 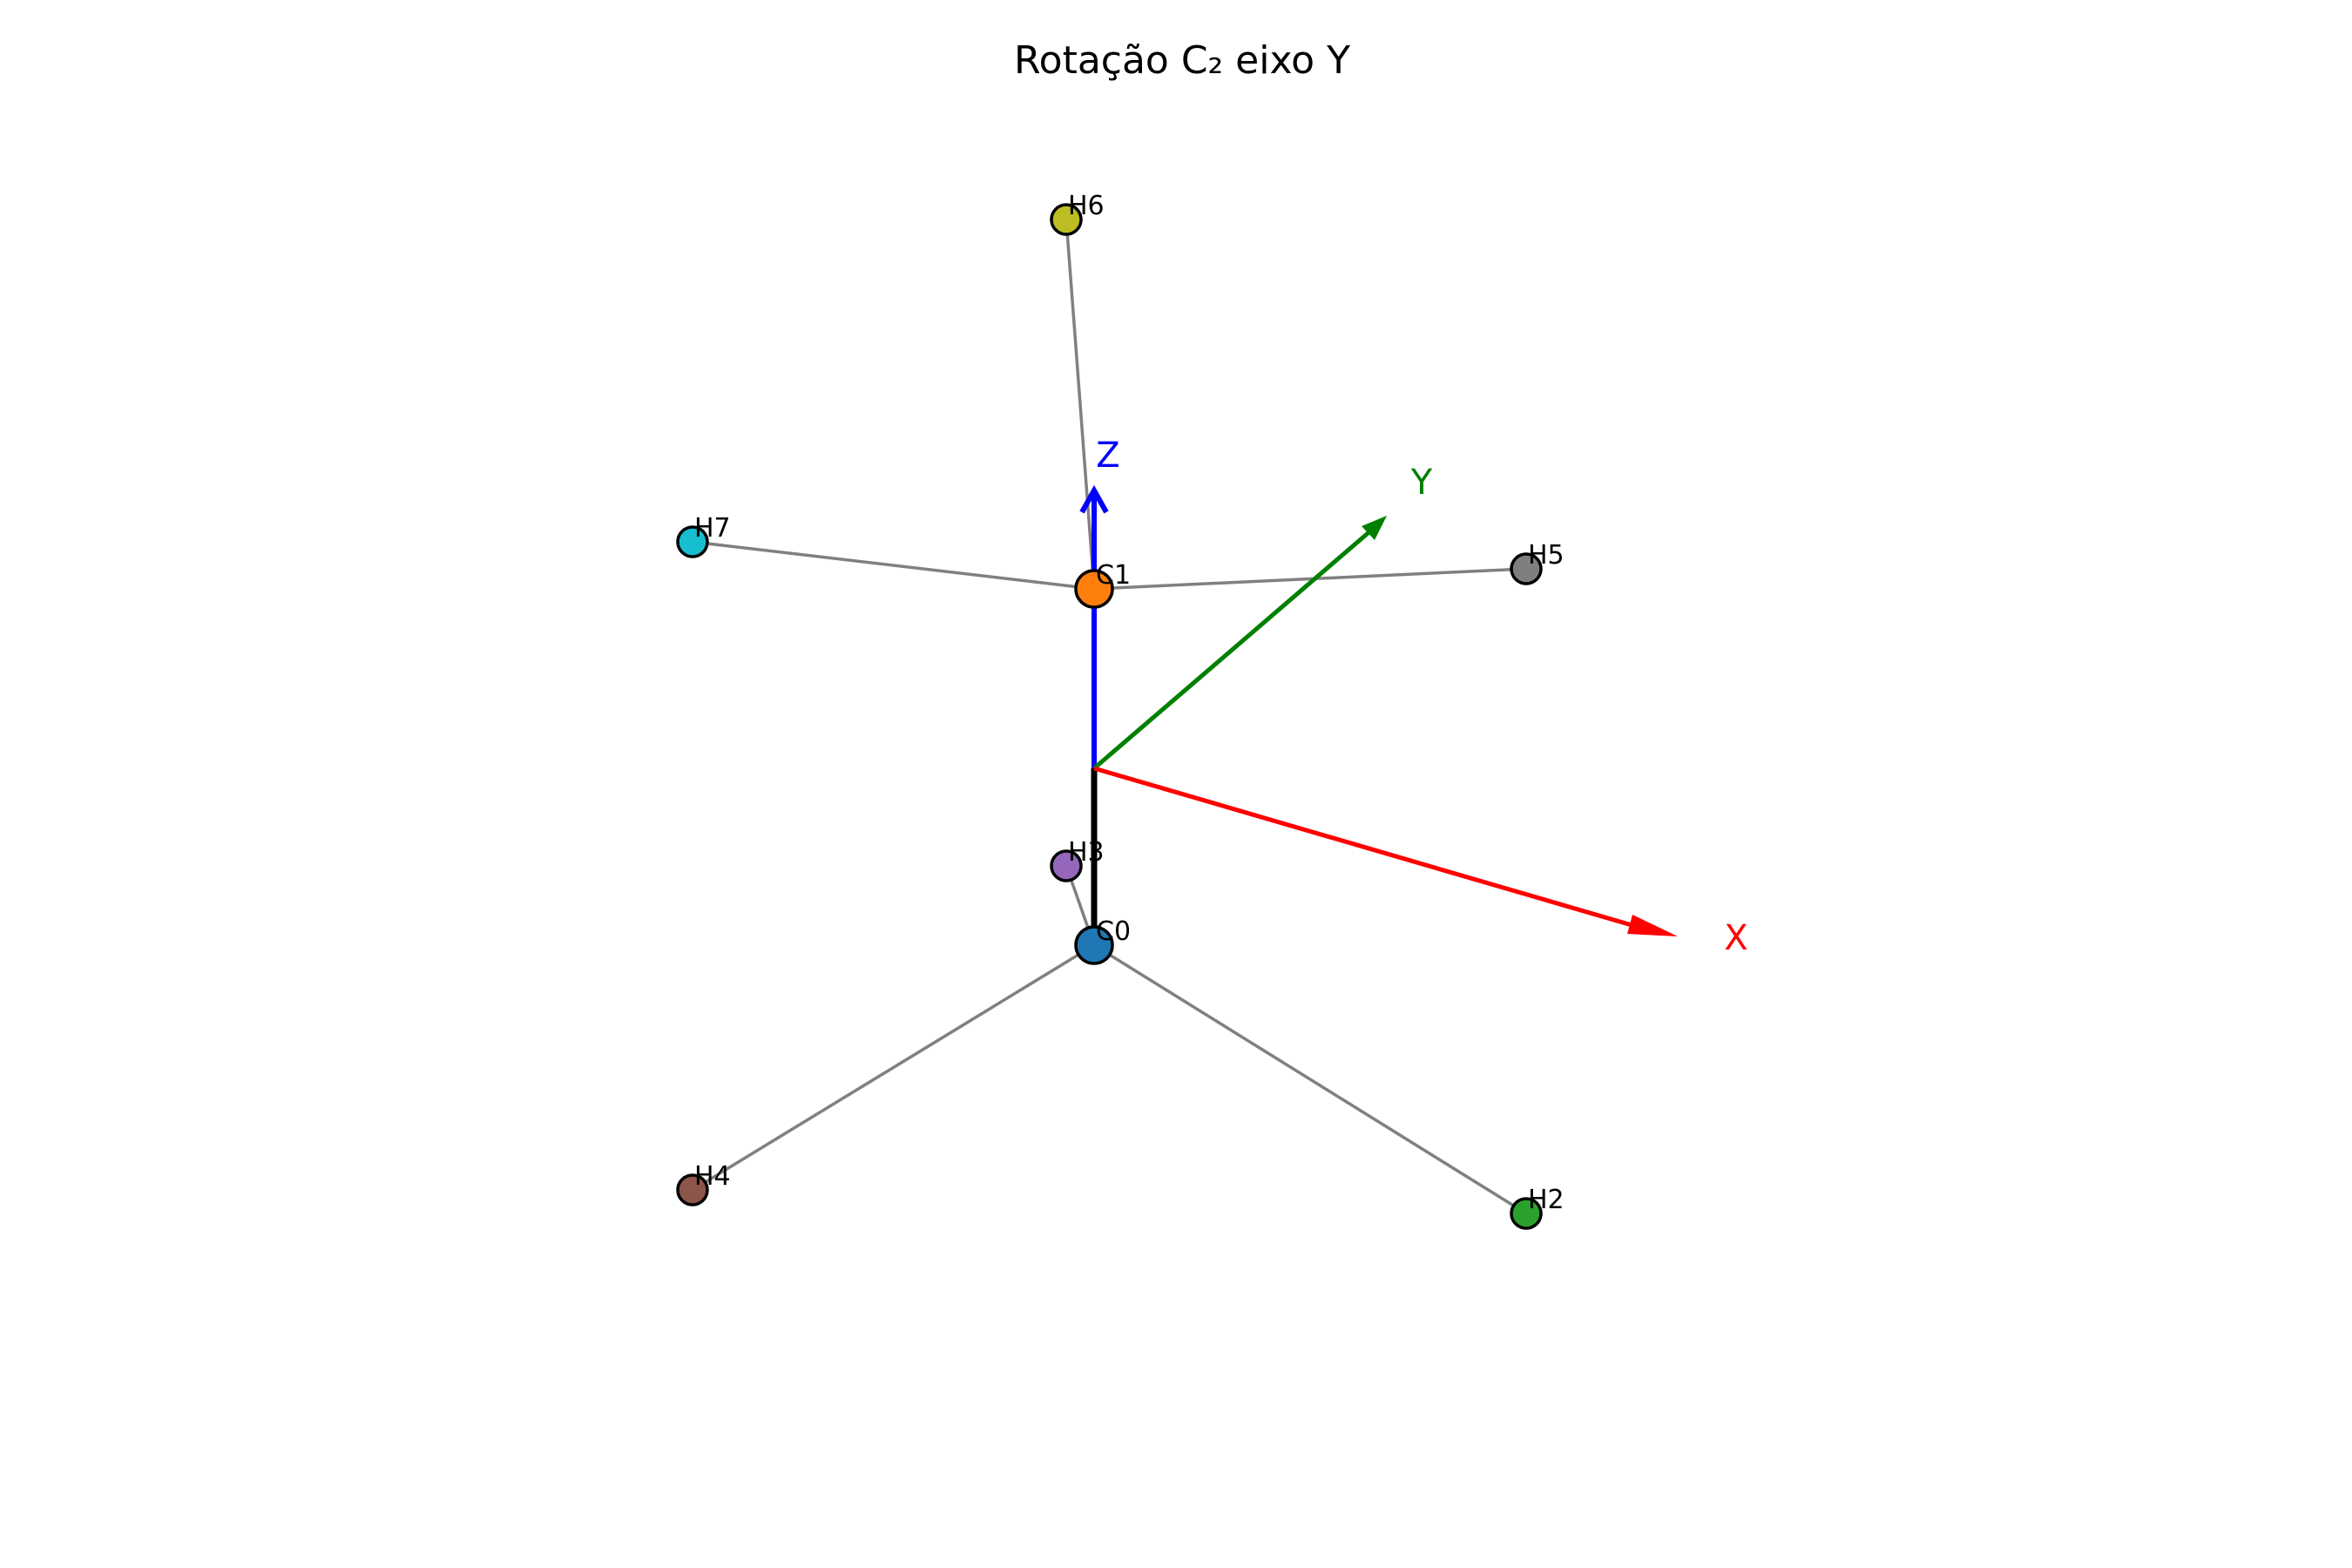 I want to click on atom-label: H7, so click(x=712, y=528).